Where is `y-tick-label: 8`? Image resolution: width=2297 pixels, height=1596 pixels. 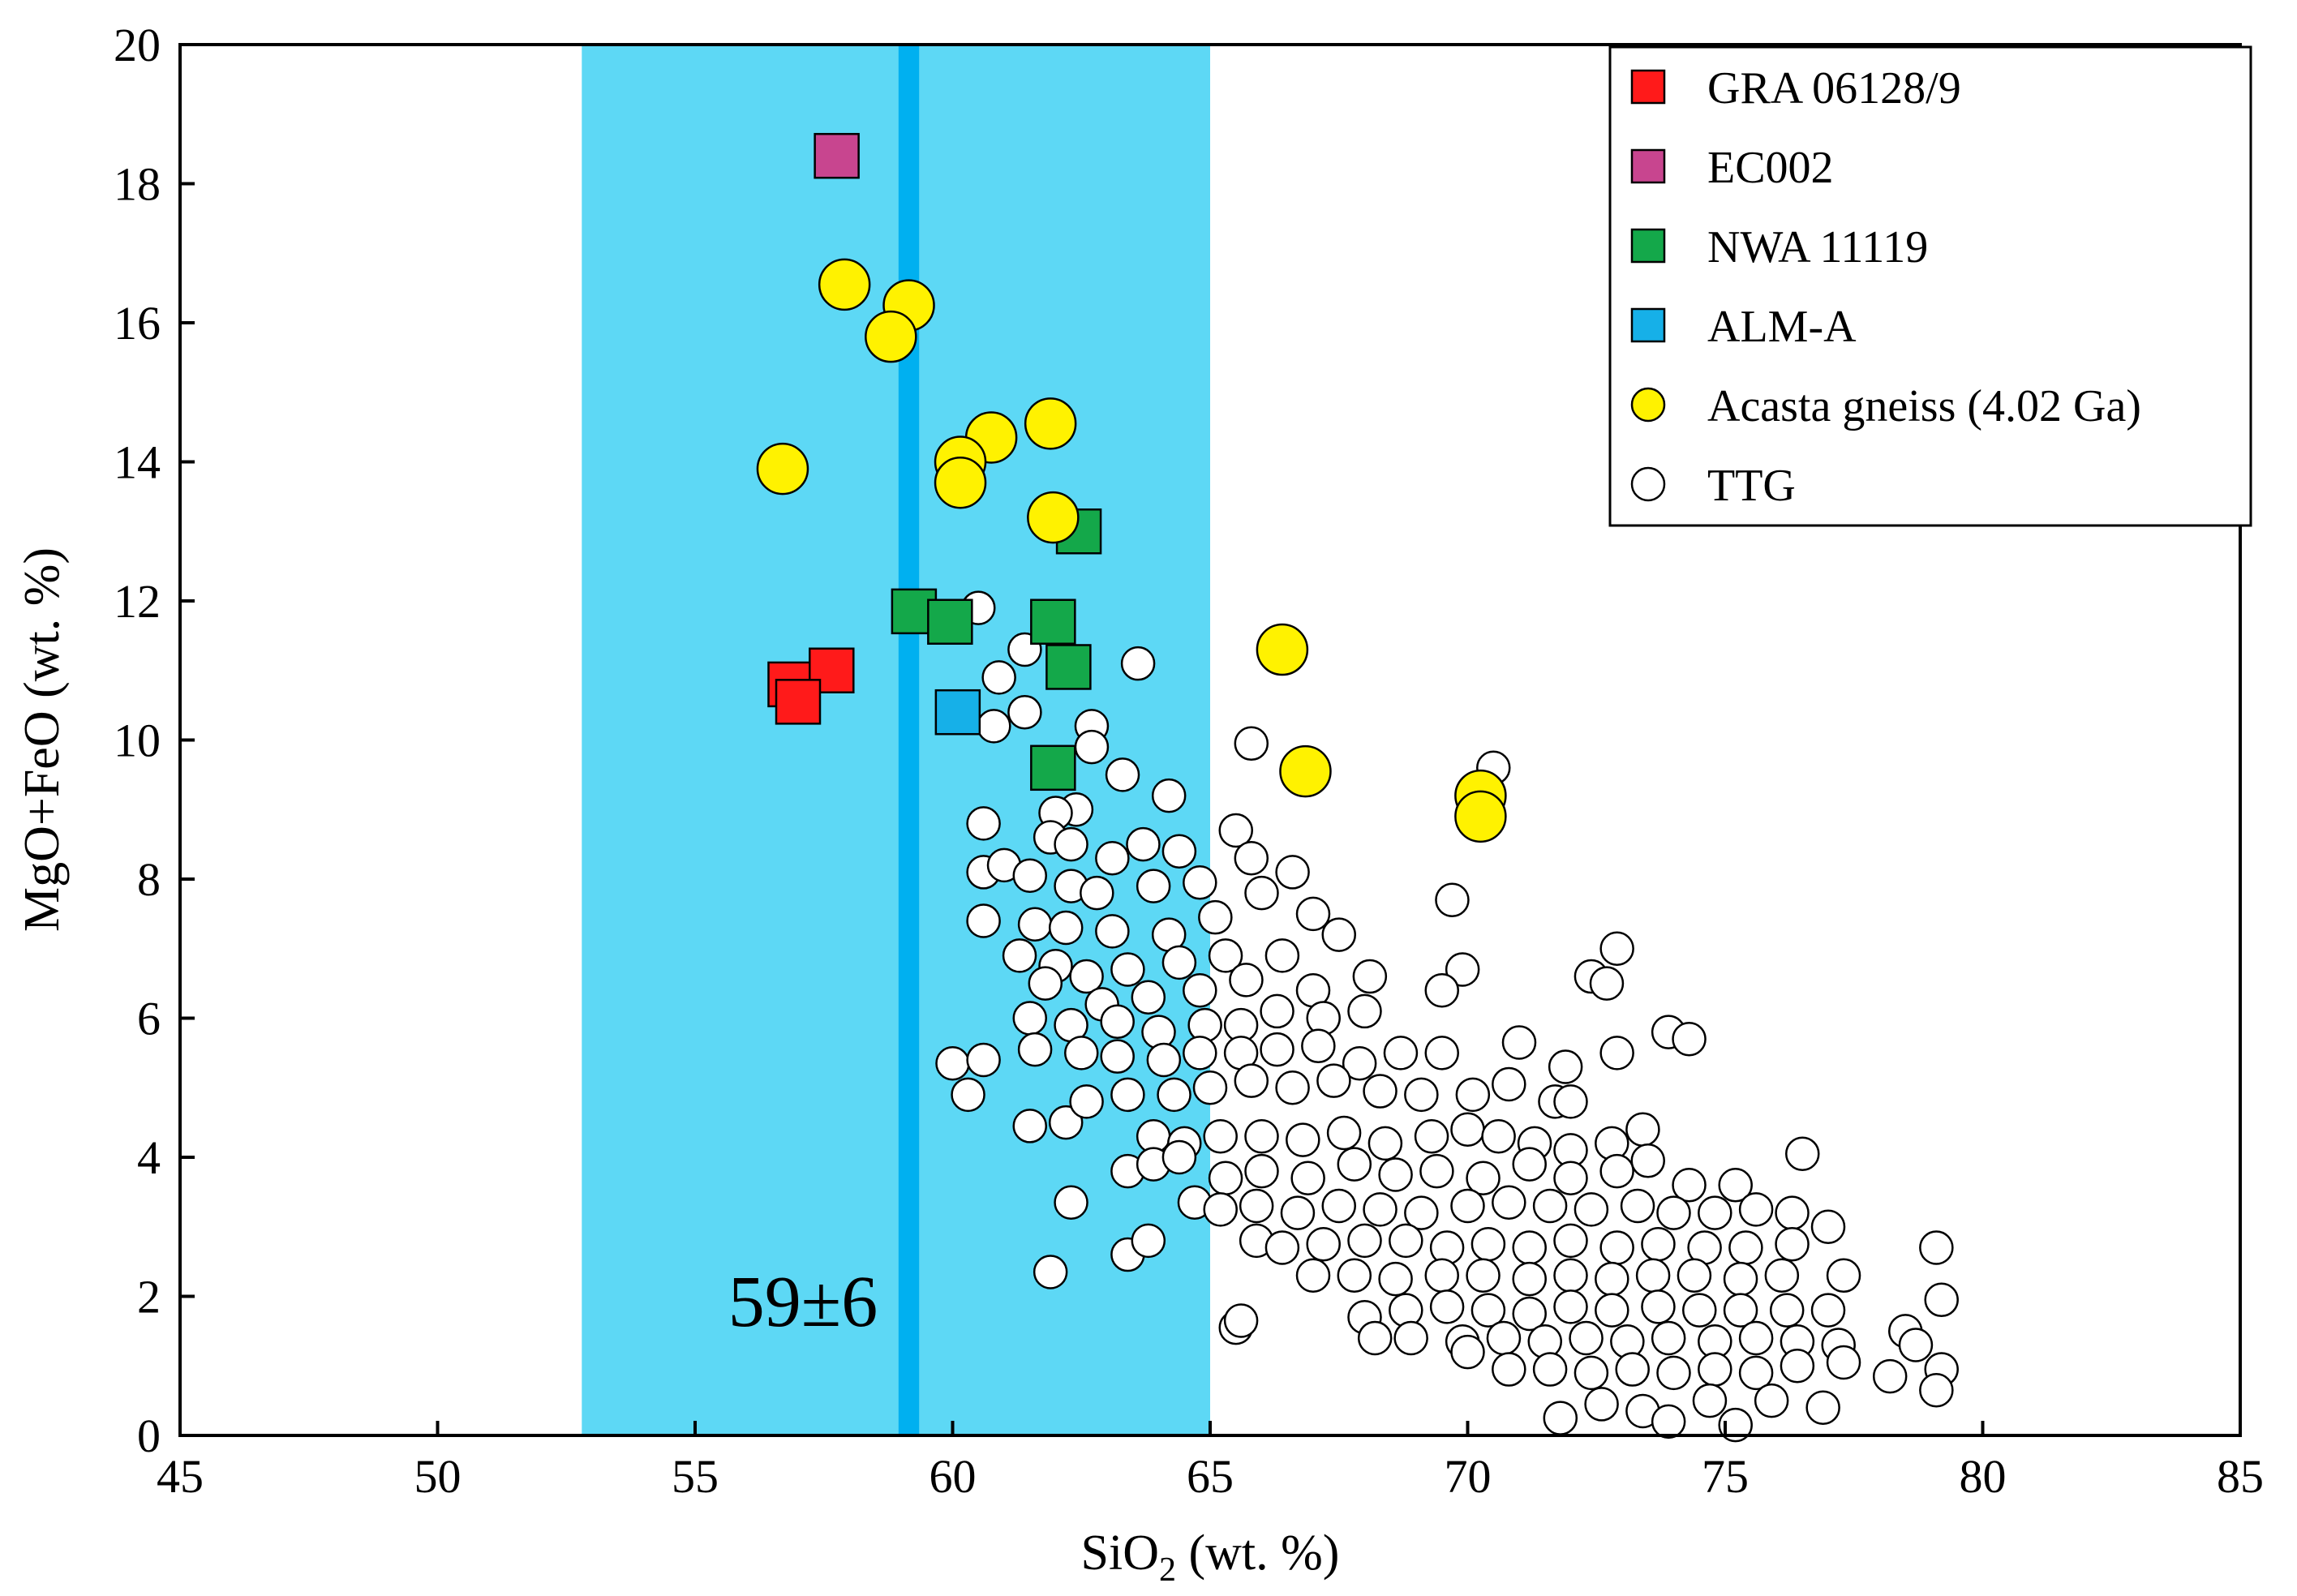
y-tick-label: 8 is located at coordinates (149, 879).